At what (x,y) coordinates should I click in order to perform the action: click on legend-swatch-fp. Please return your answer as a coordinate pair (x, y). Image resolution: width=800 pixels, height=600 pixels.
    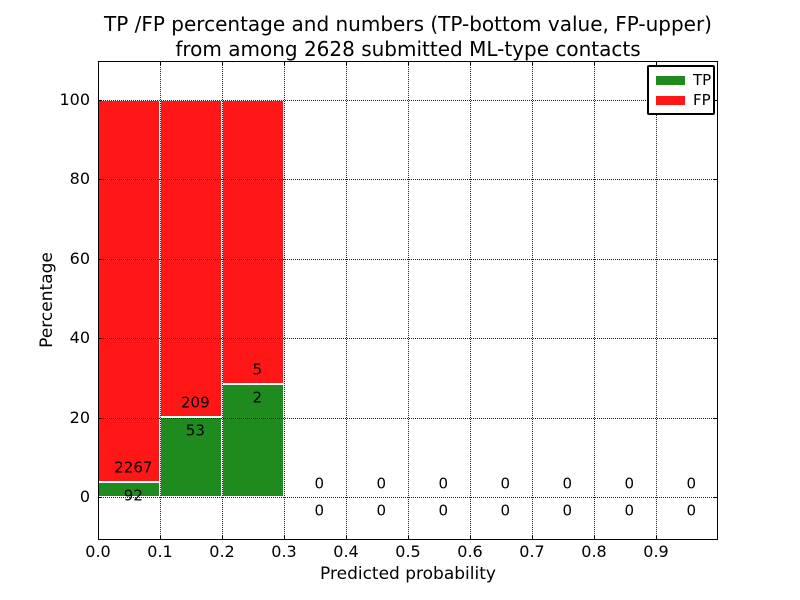
    Looking at the image, I should click on (670, 100).